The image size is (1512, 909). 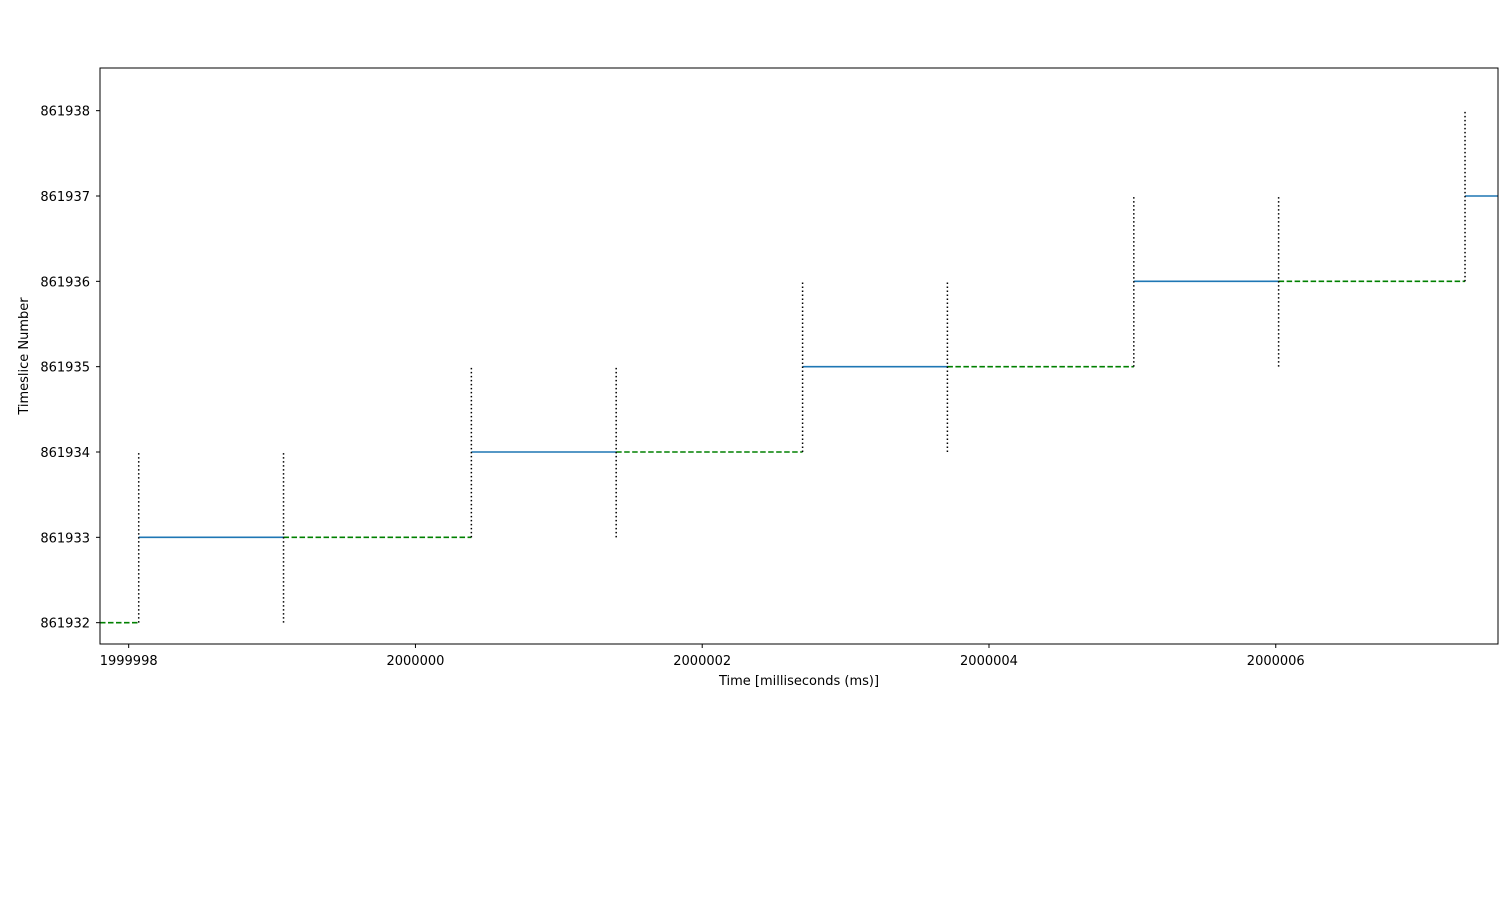 I want to click on y-tick-label-5: 861937, so click(x=65, y=197).